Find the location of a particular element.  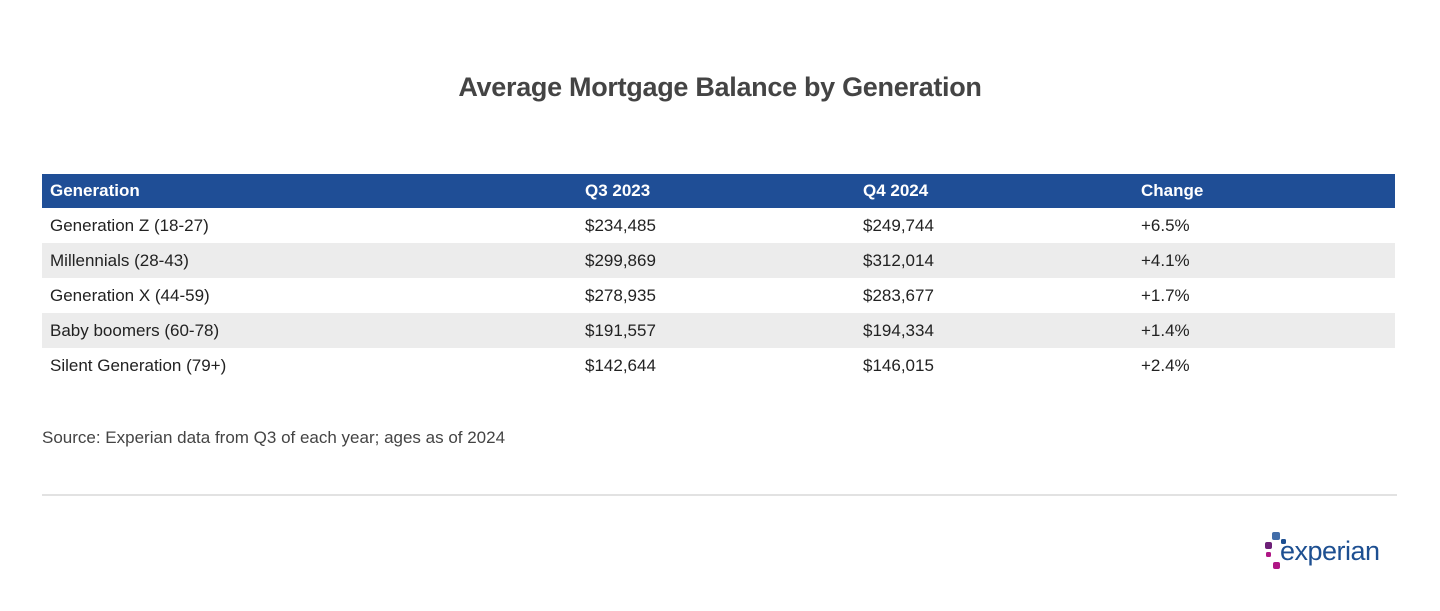

table-cell: $194,334 is located at coordinates (994, 330).